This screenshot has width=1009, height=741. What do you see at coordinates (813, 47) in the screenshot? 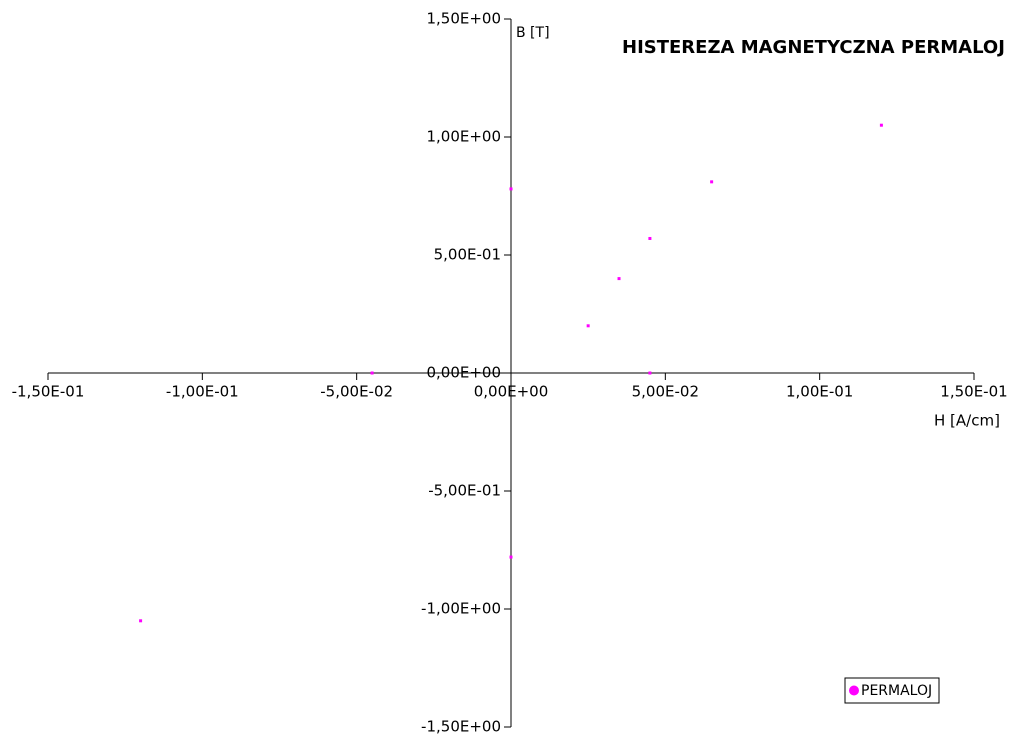
I see `chart-title: HISTEREZA MAGNETYCZNA PERMALOJ` at bounding box center [813, 47].